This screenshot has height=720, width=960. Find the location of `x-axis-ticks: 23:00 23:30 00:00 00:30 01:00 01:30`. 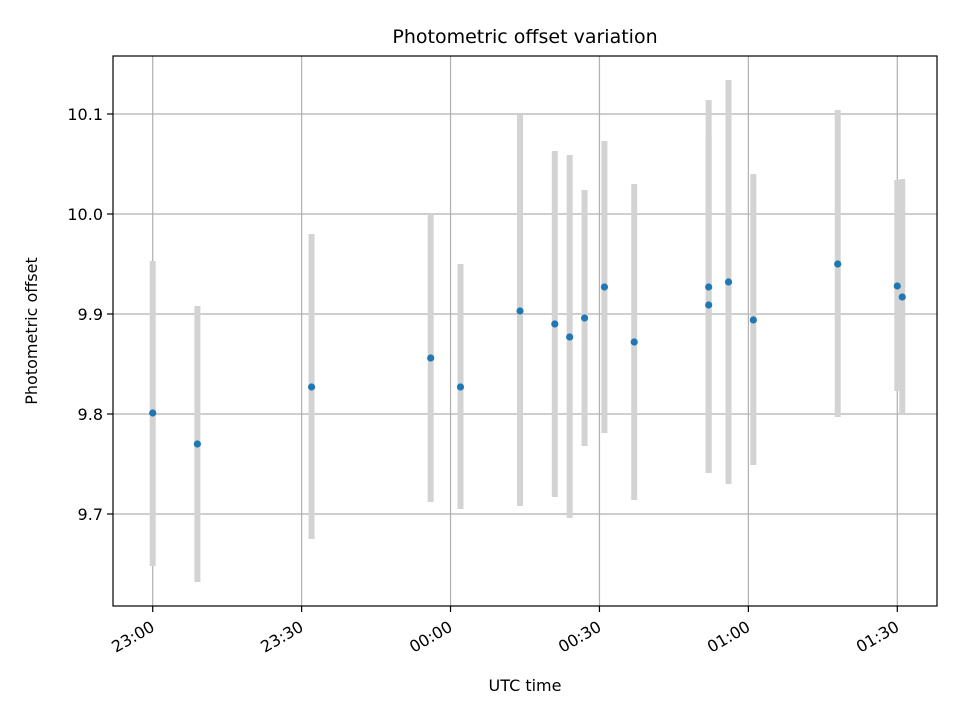

x-axis-ticks: 23:00 23:30 00:00 00:30 01:00 01:30 is located at coordinates (505, 631).